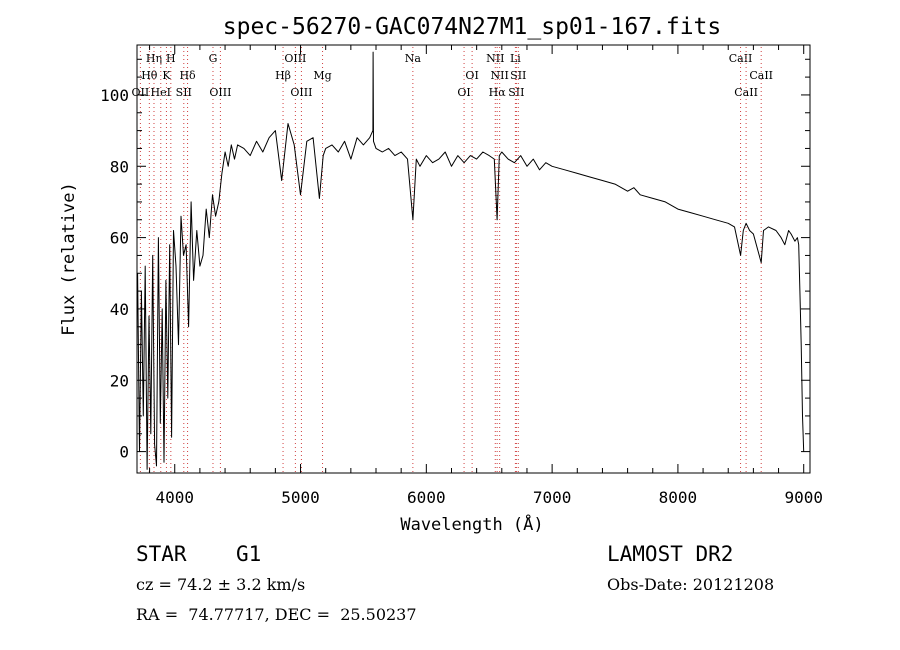  Describe the element at coordinates (691, 584) in the screenshot. I see `observation-date: Obs-Date: 20121208` at that location.